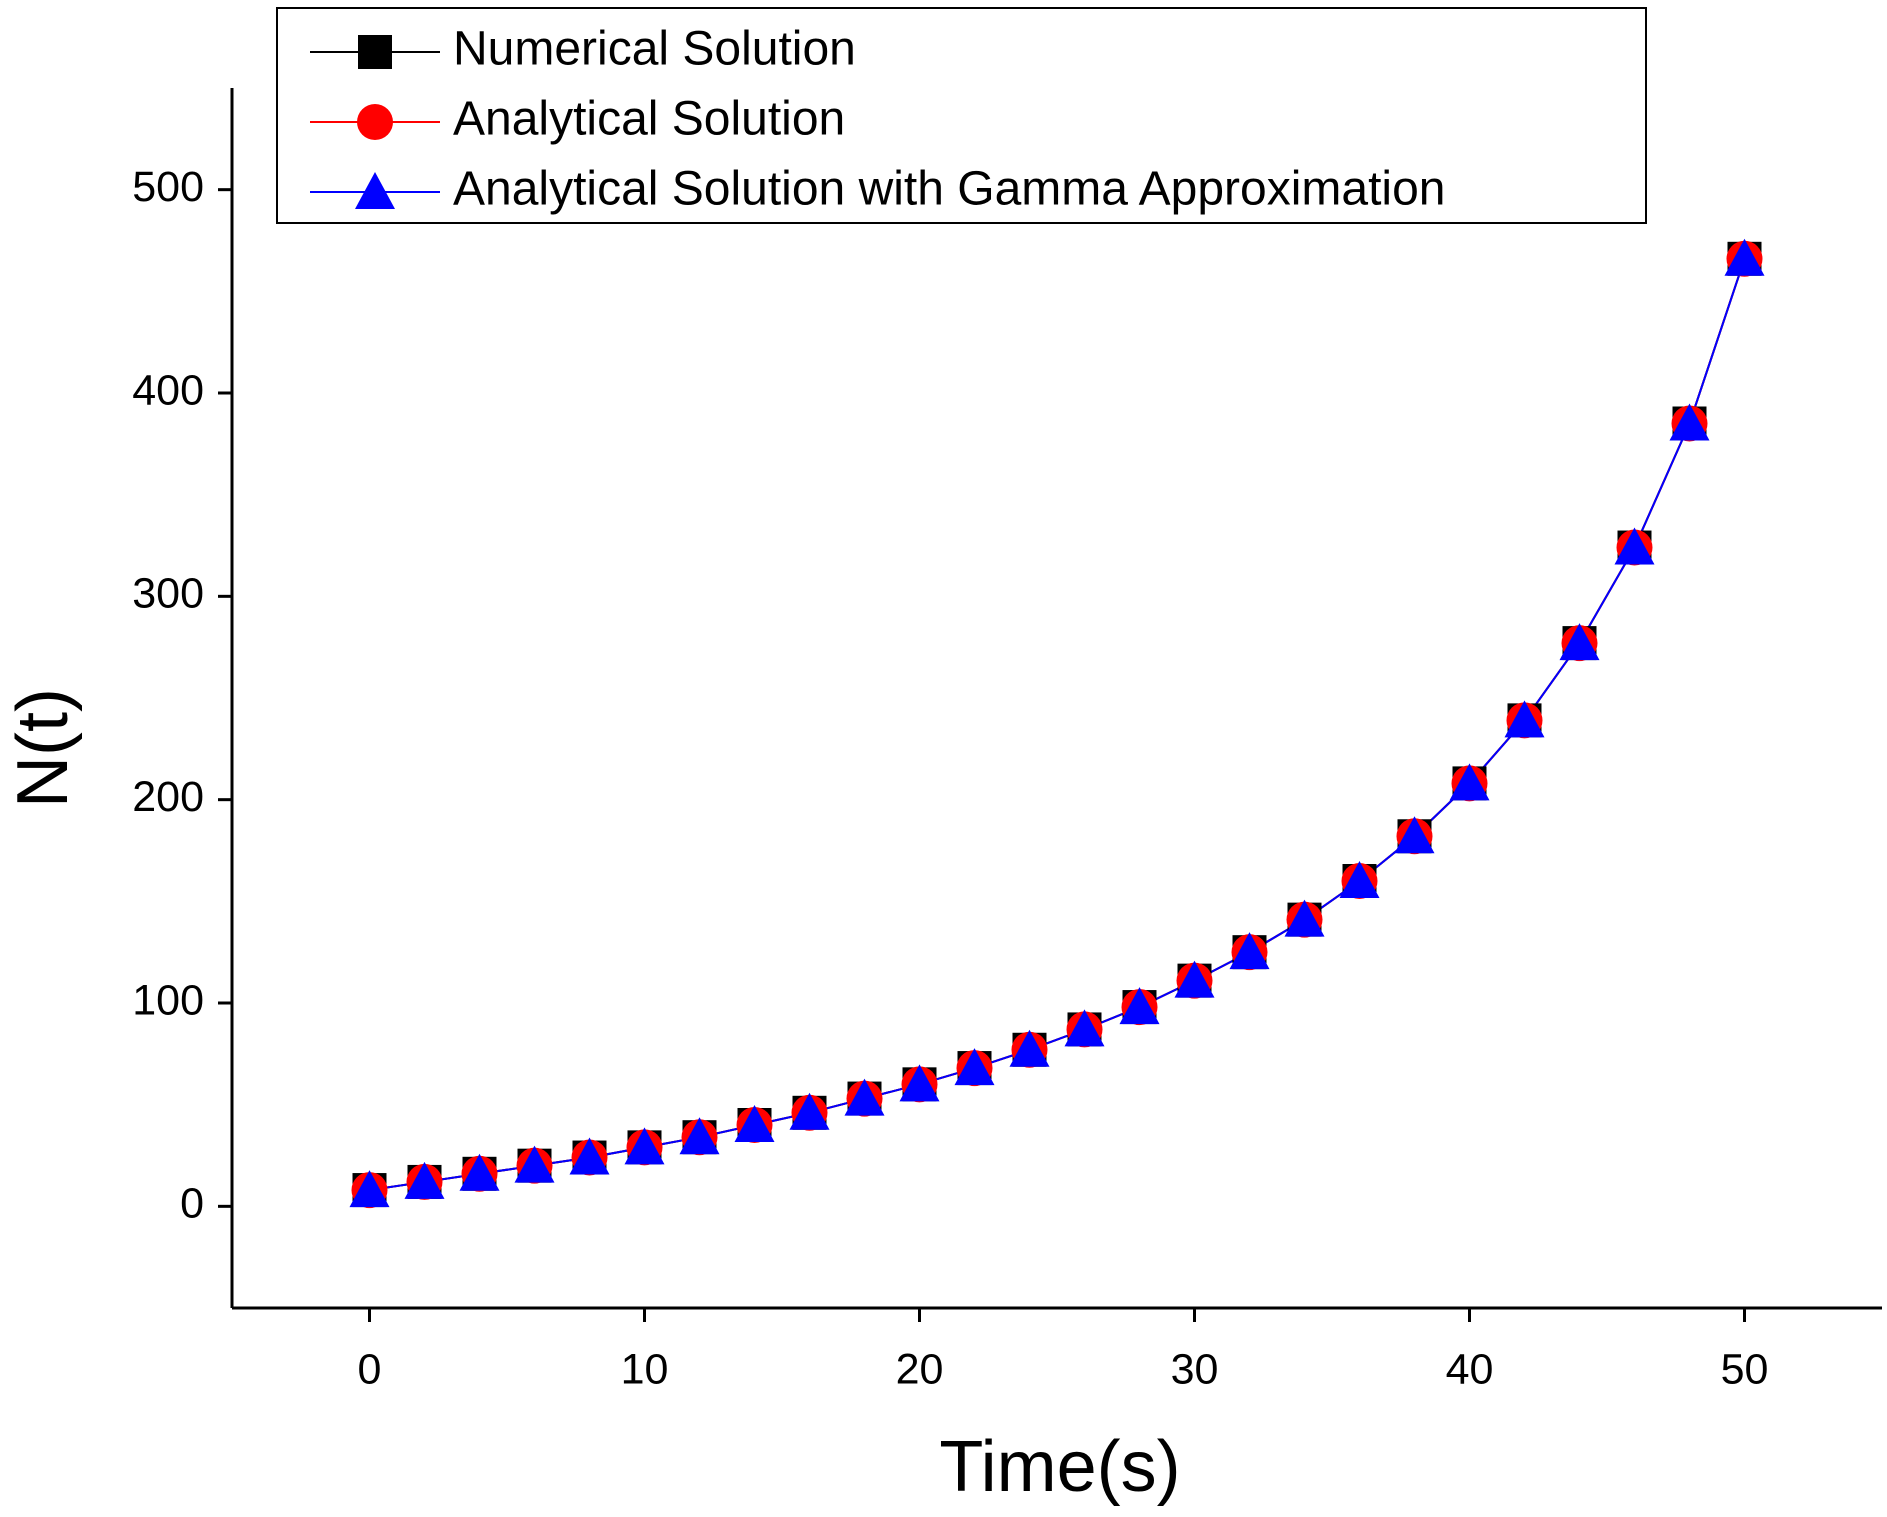 The height and width of the screenshot is (1517, 1887). I want to click on y-tick-label: 400, so click(168, 390).